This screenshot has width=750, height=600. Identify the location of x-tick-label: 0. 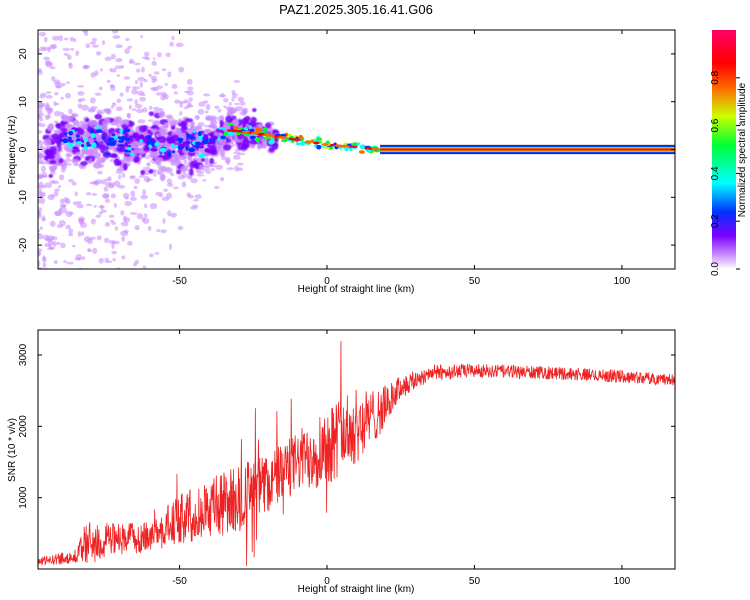
(327, 581).